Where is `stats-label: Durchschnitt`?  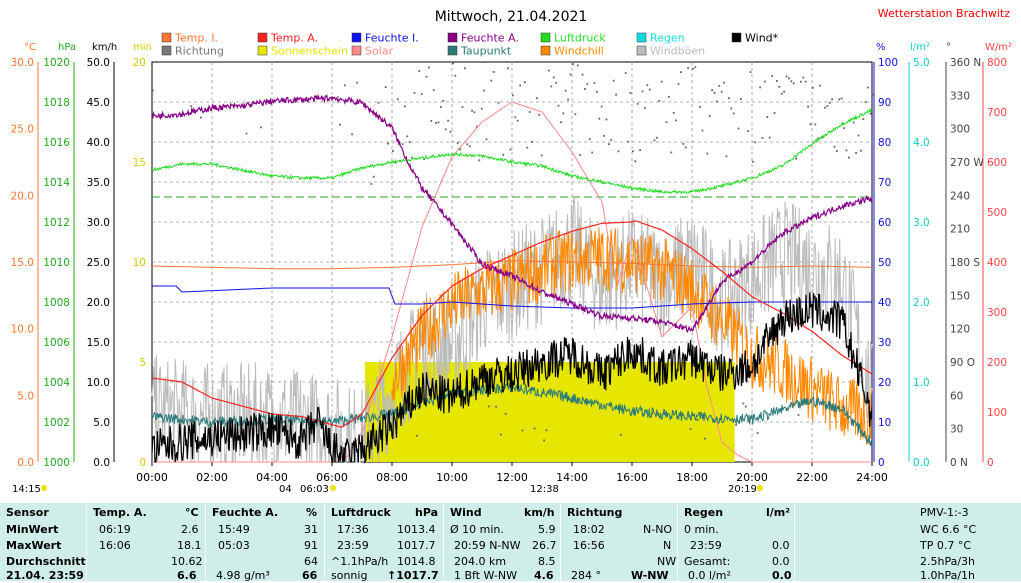
stats-label: Durchschnitt is located at coordinates (46, 561).